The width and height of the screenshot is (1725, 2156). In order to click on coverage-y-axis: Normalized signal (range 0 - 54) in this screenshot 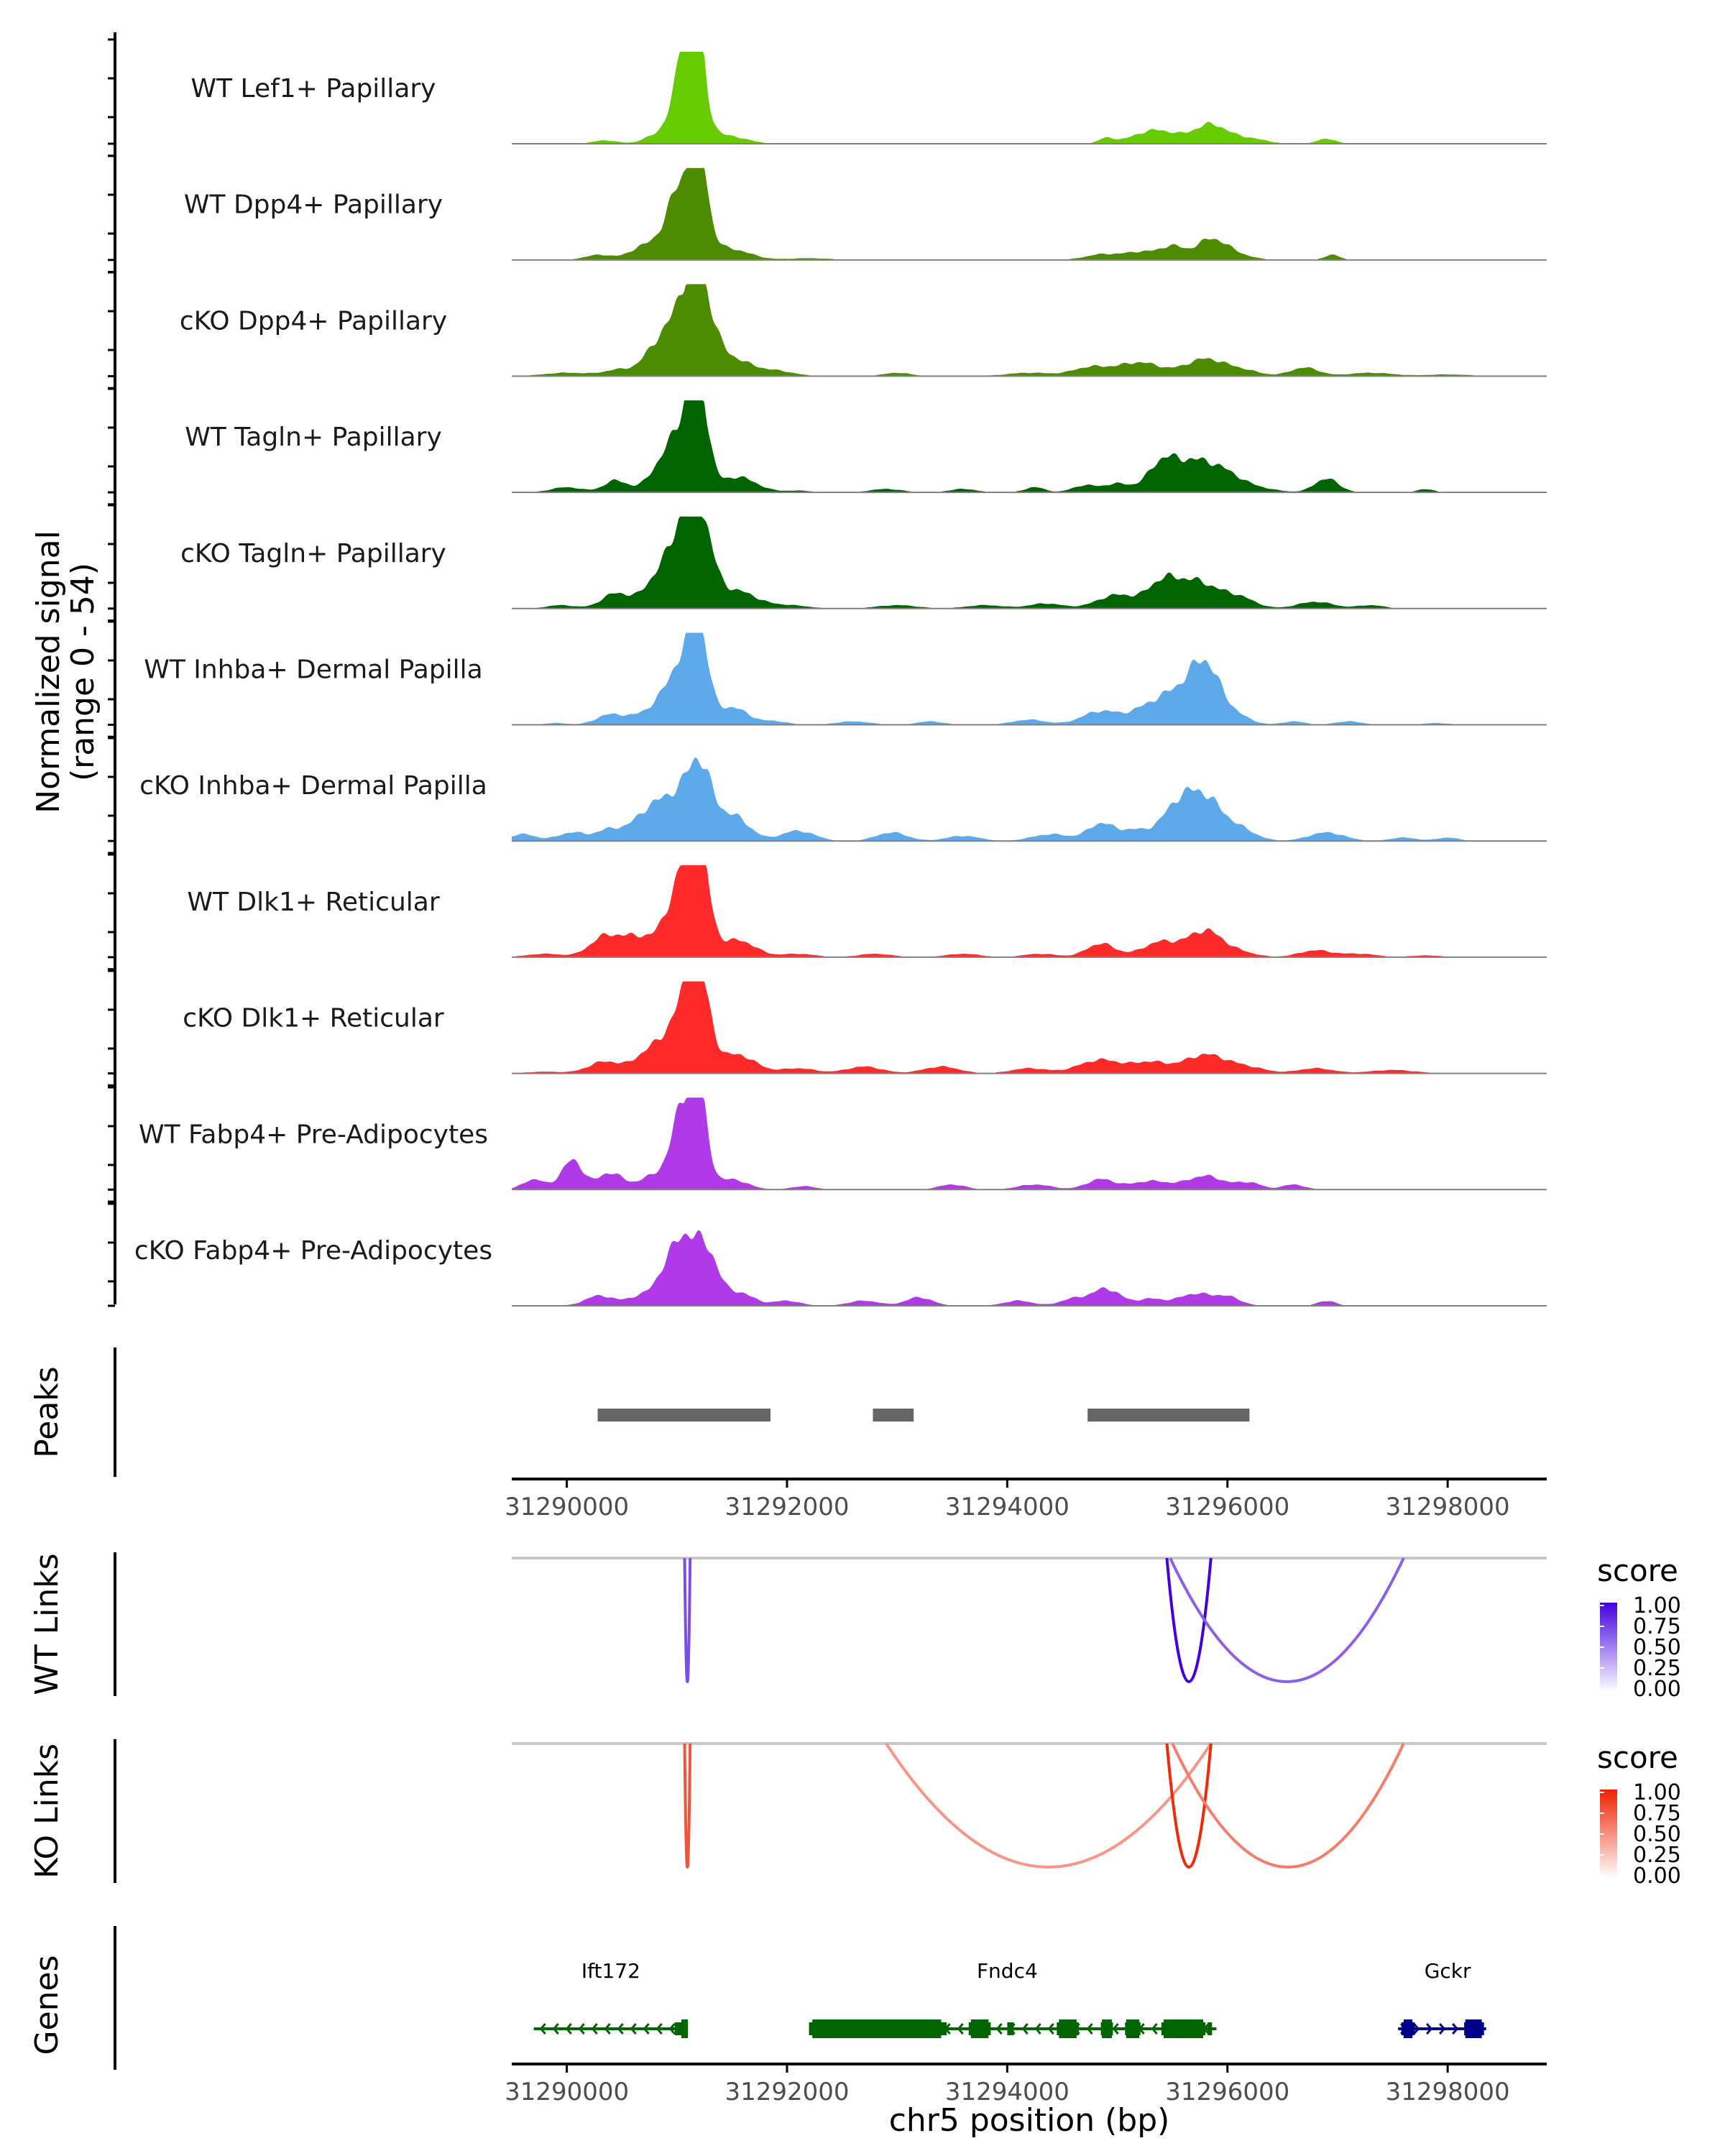, I will do `click(73, 669)`.